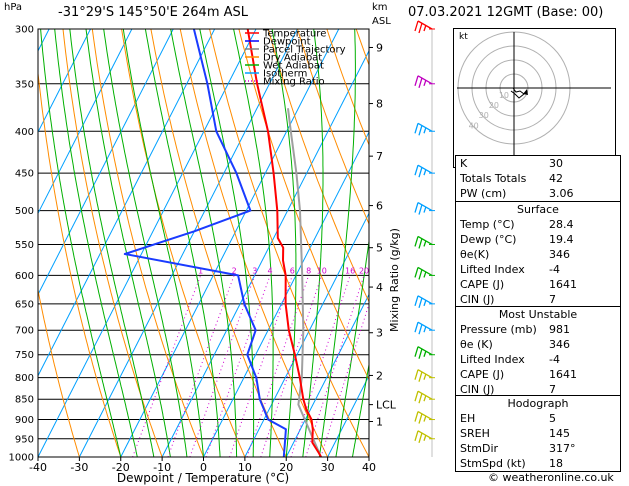 This screenshot has width=629, height=486. I want to click on indices-row: K 30, so click(538, 163).